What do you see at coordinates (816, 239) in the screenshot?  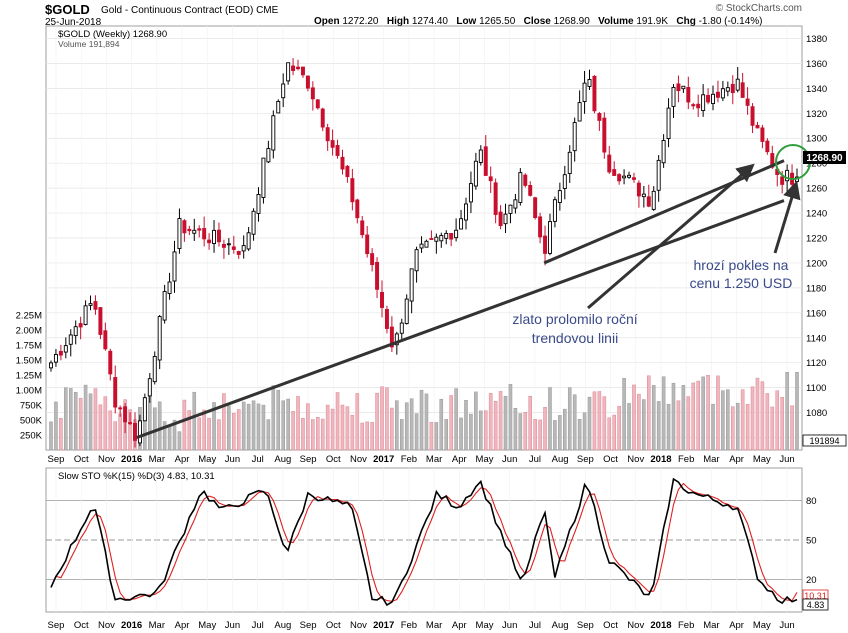 I see `price-axis-label: 1220` at bounding box center [816, 239].